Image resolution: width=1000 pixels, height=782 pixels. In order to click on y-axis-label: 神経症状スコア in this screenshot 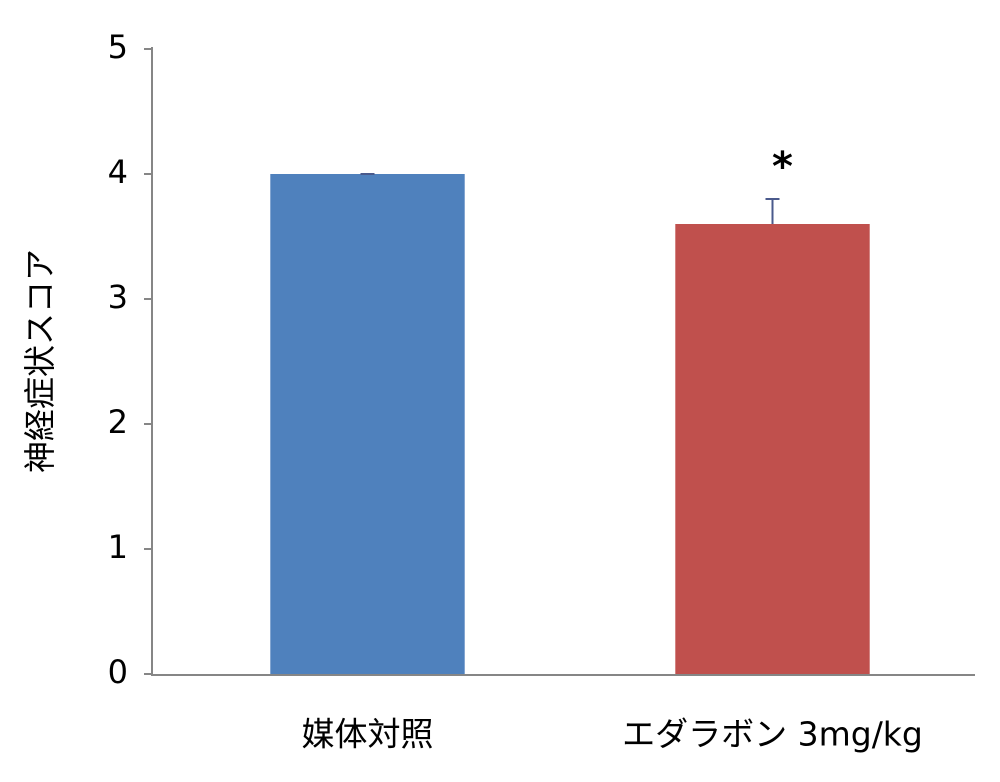, I will do `click(40, 361)`.